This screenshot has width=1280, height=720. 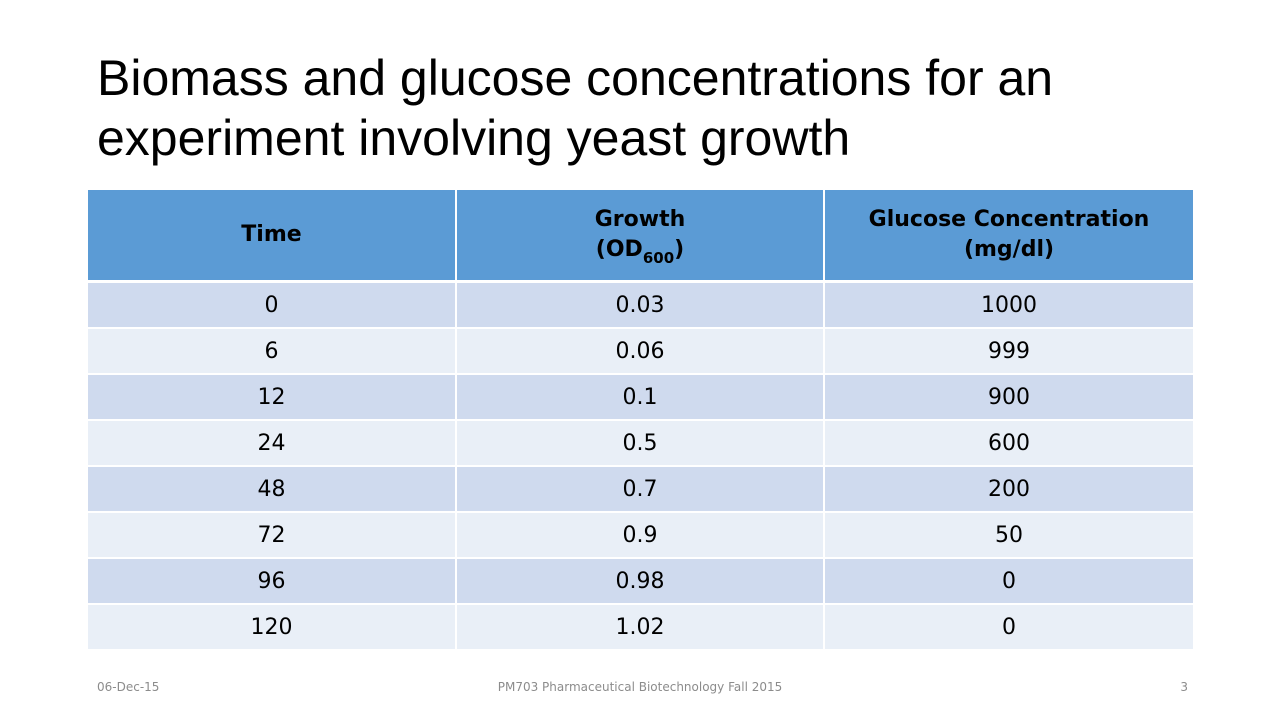 I want to click on table-row: 96 0.98 0, so click(x=640, y=581).